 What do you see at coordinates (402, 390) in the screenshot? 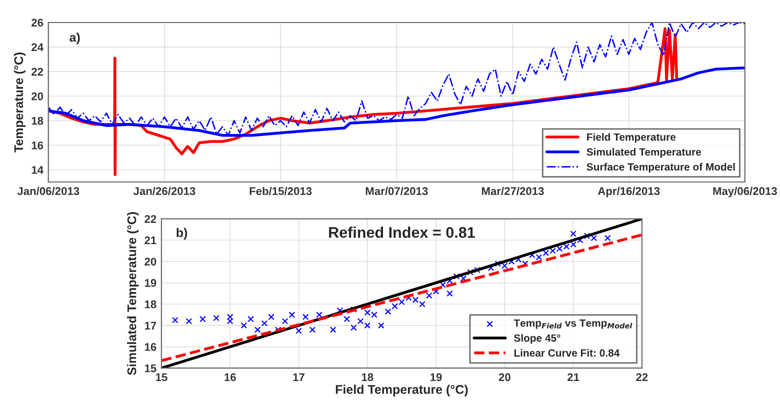
I see `x-axis-title: Field Temperature (°C)` at bounding box center [402, 390].